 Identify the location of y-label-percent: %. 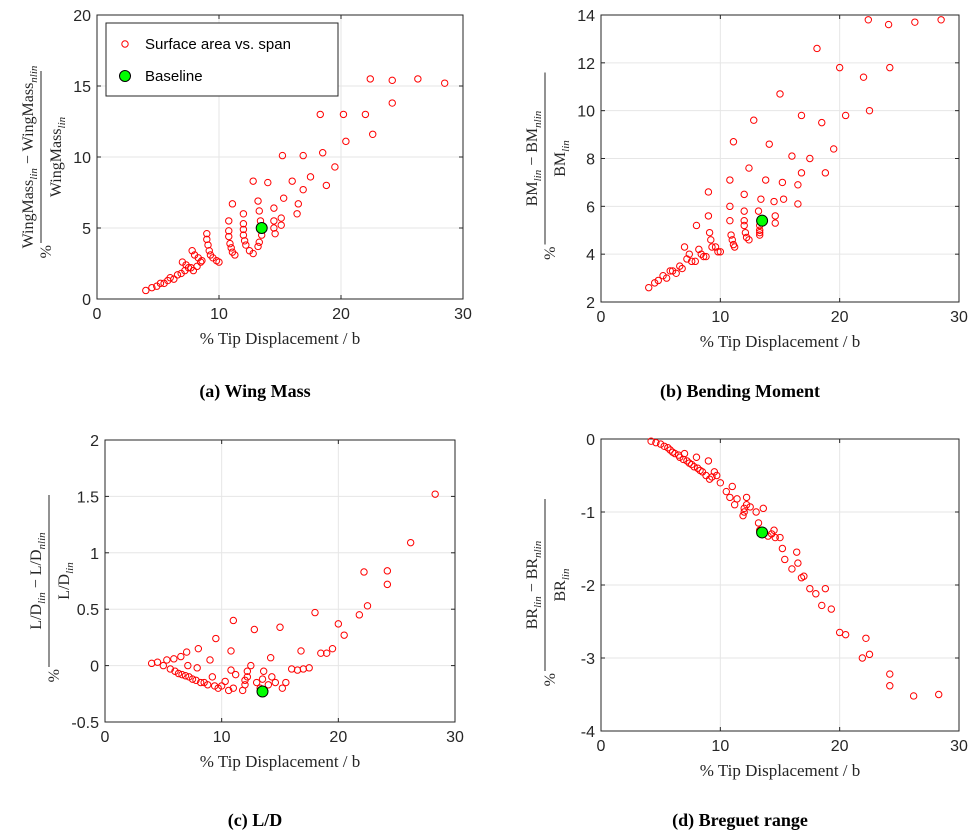
(550, 679).